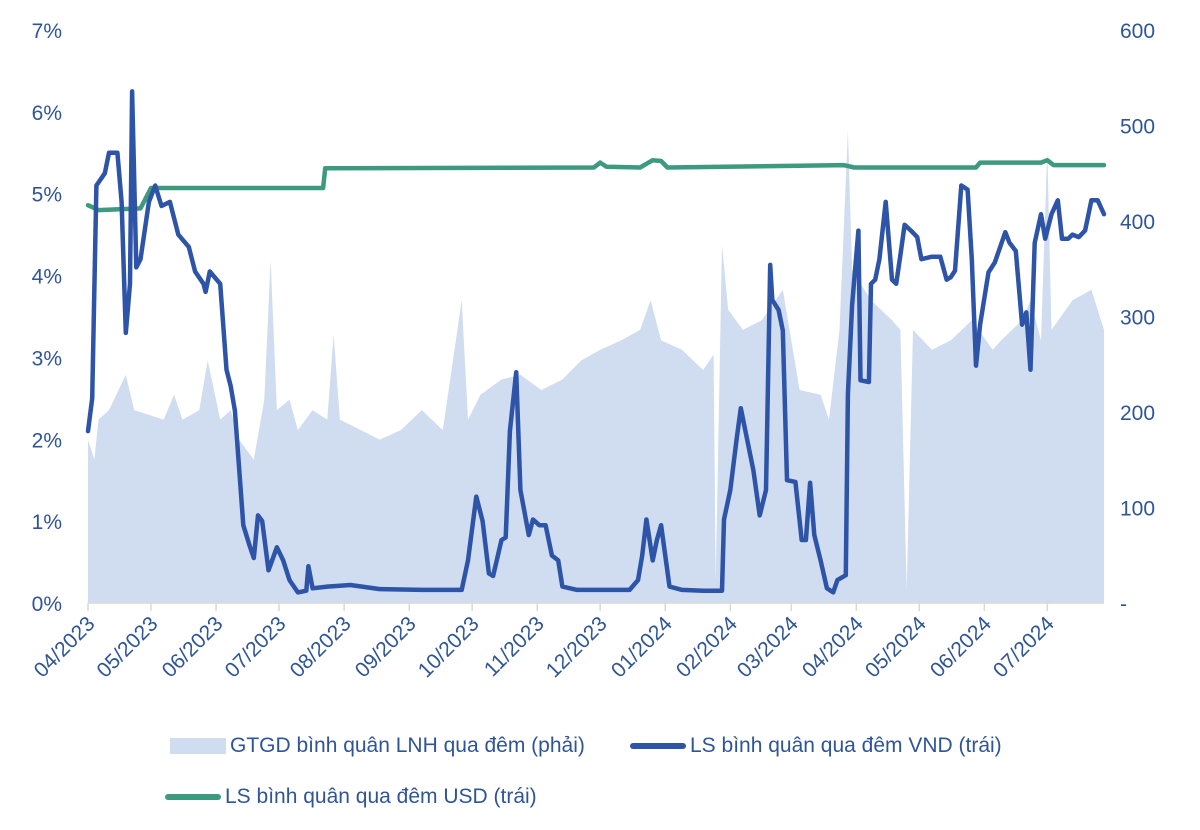 Image resolution: width=1200 pixels, height=830 pixels. I want to click on right-tick-label: 500, so click(1137, 127).